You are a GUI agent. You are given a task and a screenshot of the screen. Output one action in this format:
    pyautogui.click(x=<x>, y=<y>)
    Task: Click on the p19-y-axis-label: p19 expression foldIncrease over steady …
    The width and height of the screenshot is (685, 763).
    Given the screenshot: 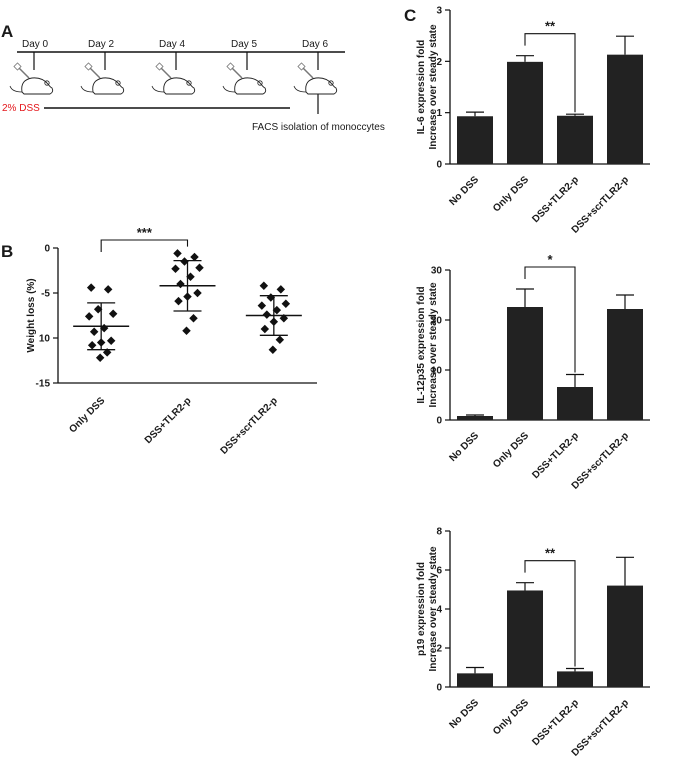 What is the action you would take?
    pyautogui.click(x=427, y=609)
    